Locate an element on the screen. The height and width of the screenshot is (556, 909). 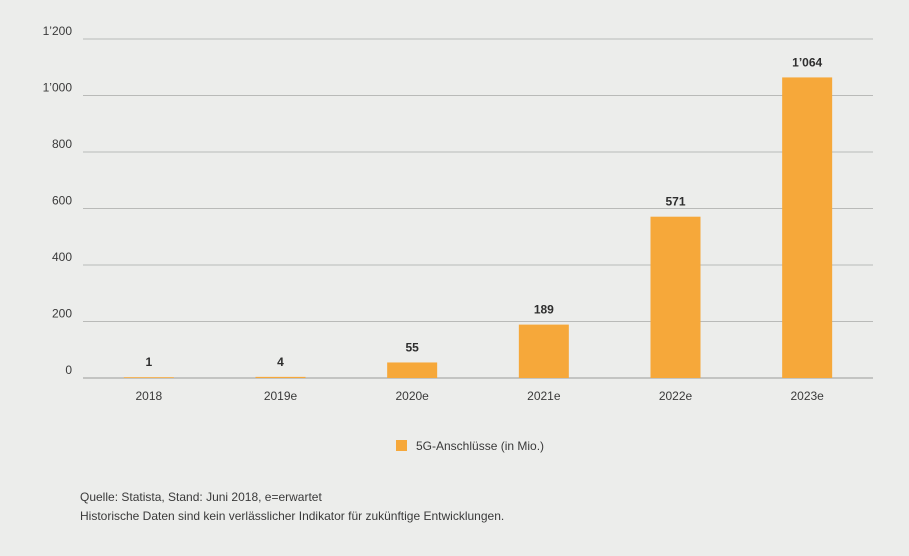
y-tick-label: 200 is located at coordinates (62, 314).